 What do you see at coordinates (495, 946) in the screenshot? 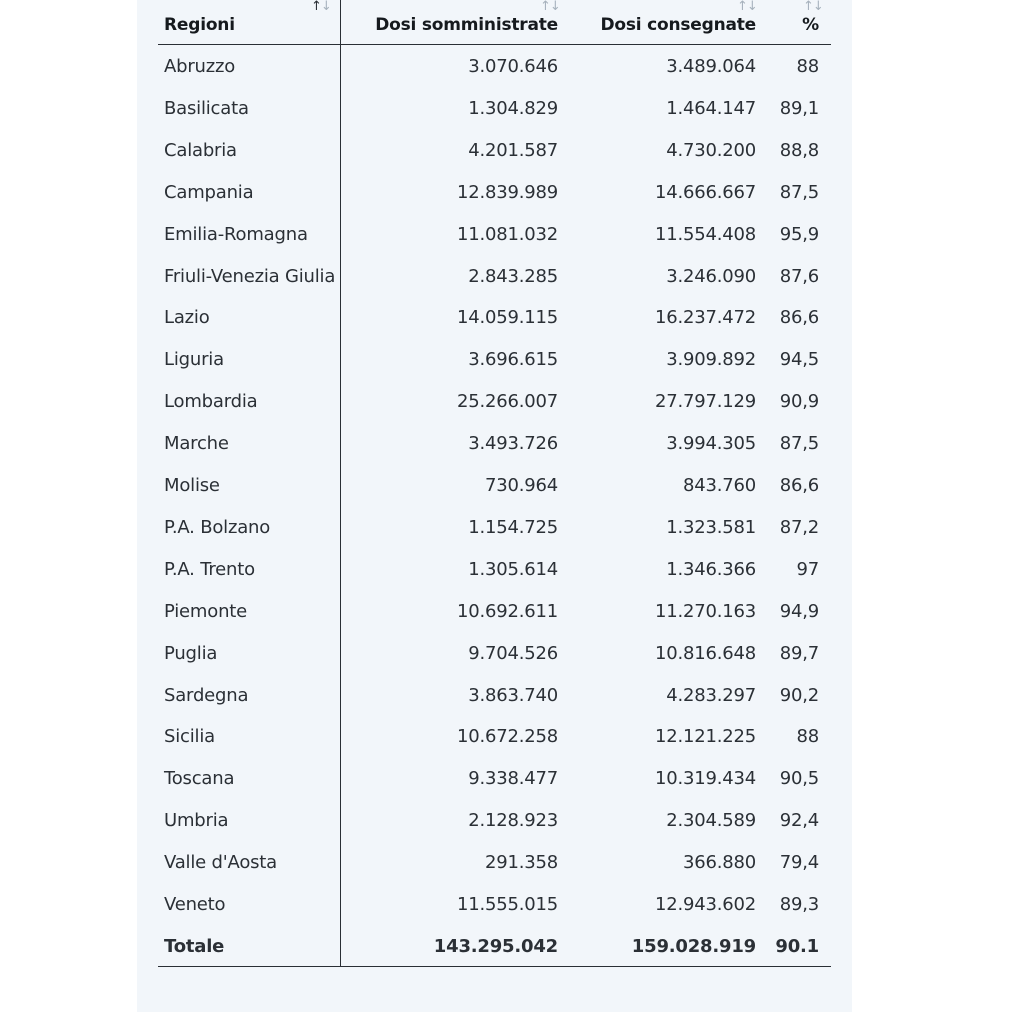
I see `total-cell-administered: 143.295.042` at bounding box center [495, 946].